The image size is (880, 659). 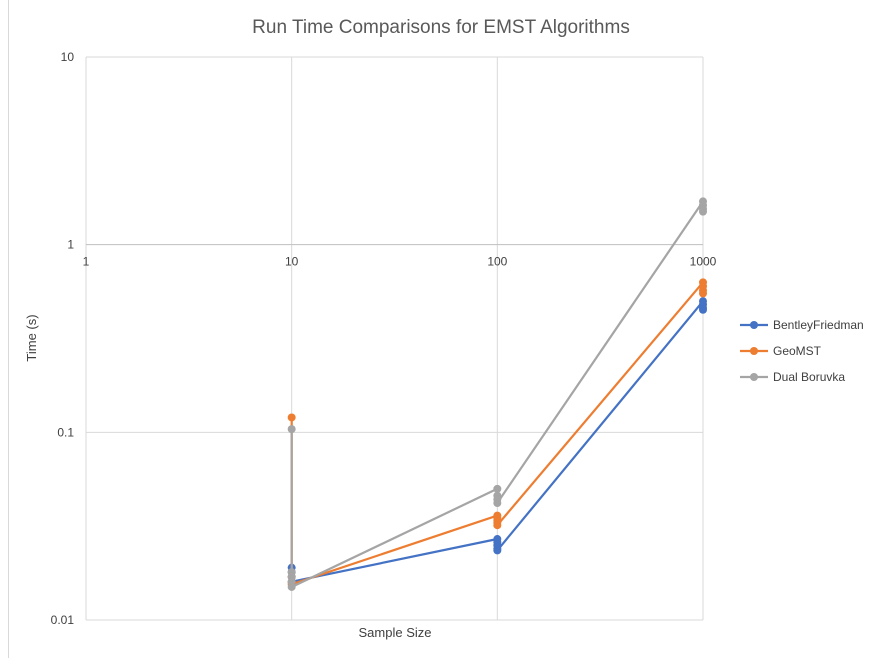 I want to click on legend-item-bentleyfriedman: BentleyFriedman, so click(x=802, y=325).